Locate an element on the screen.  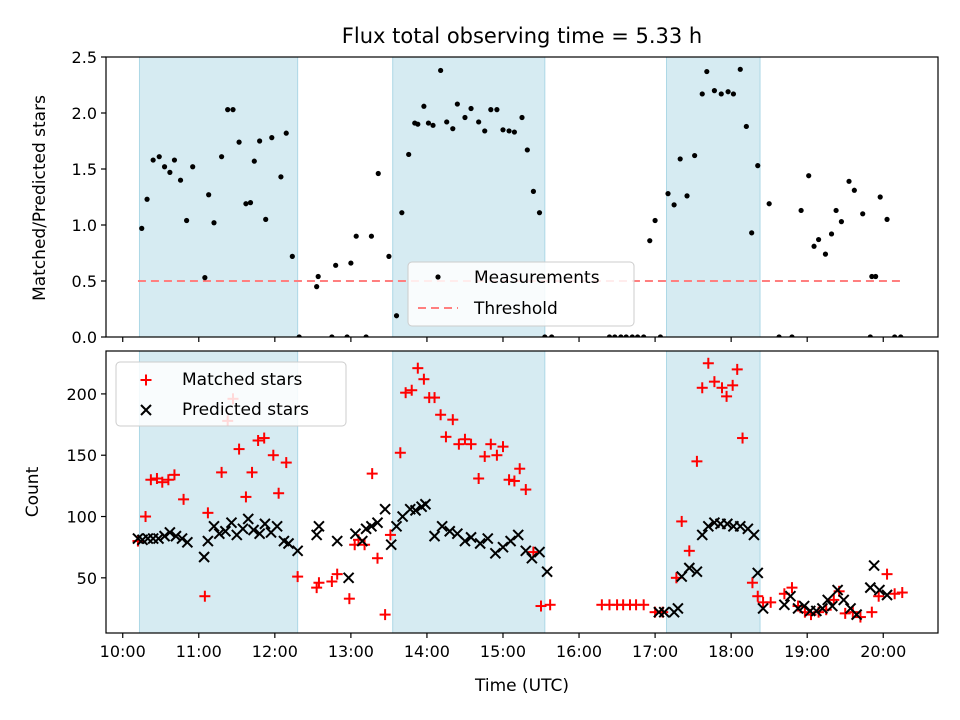
x-axis-label: Time (UTC) is located at coordinates (521, 686).